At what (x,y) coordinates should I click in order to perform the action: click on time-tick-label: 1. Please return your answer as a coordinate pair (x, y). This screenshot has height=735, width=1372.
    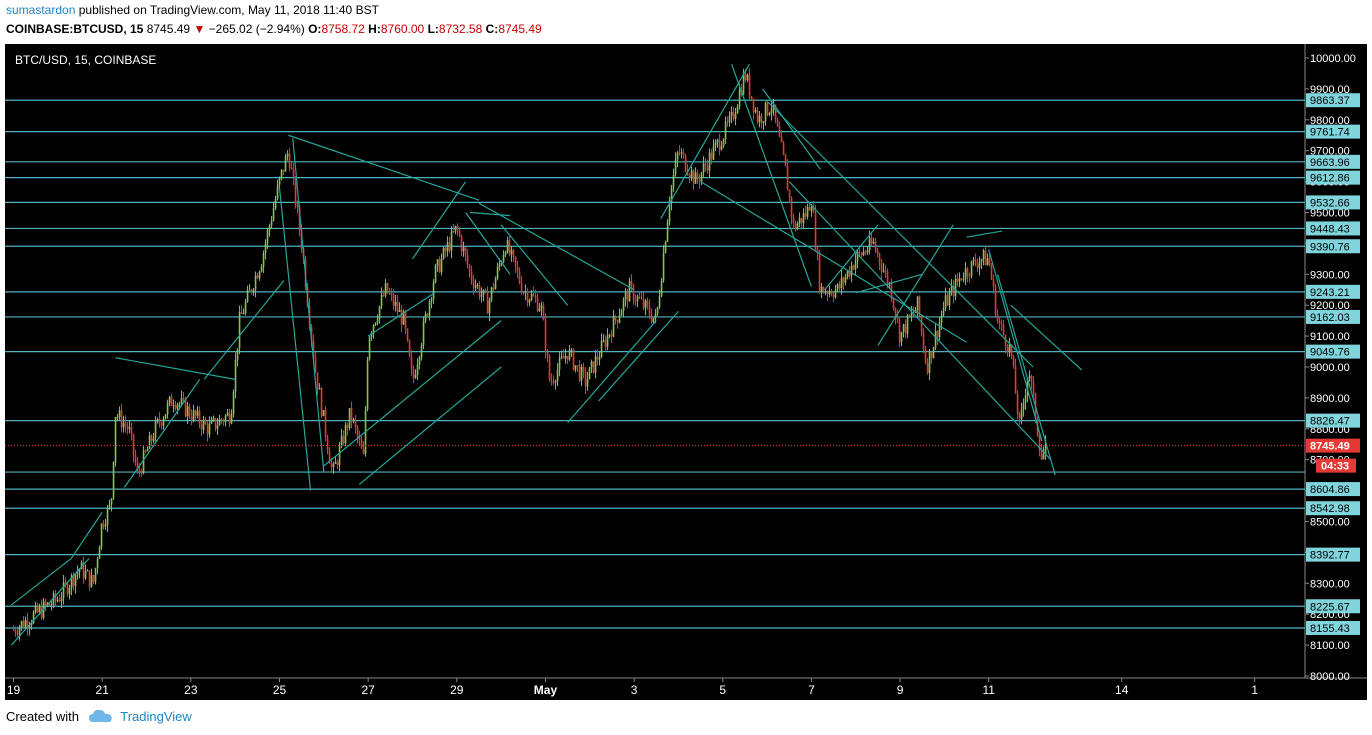
    Looking at the image, I should click on (1254, 690).